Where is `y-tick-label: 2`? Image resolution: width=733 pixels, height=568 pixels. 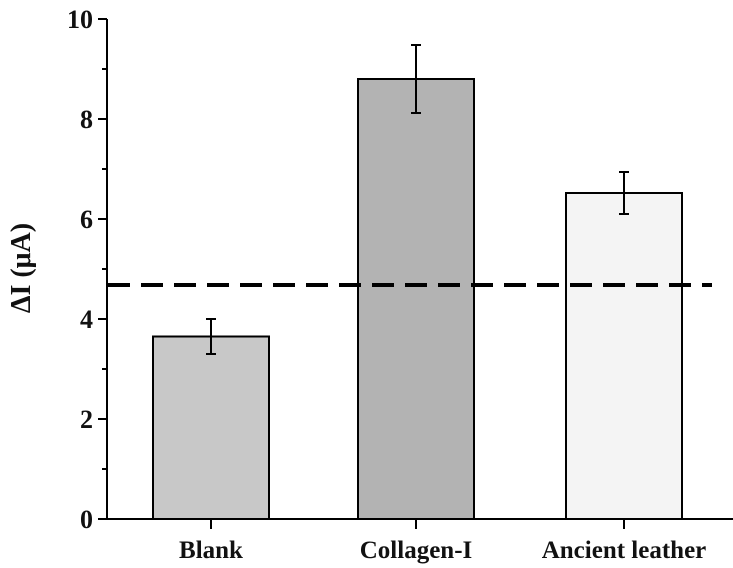 y-tick-label: 2 is located at coordinates (86, 419).